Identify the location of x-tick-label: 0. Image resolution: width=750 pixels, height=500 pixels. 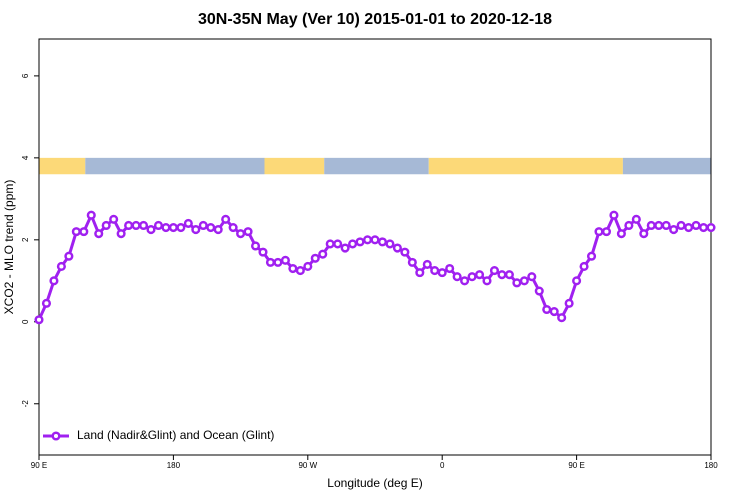
(442, 465).